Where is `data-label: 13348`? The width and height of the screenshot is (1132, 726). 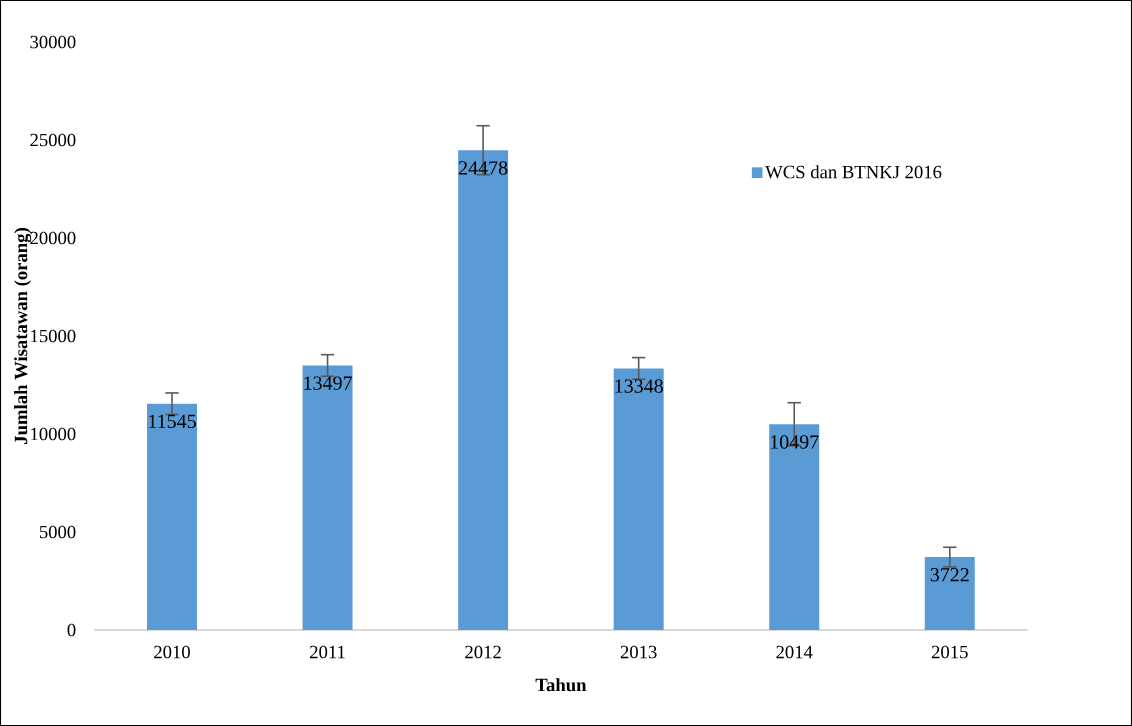 data-label: 13348 is located at coordinates (639, 386).